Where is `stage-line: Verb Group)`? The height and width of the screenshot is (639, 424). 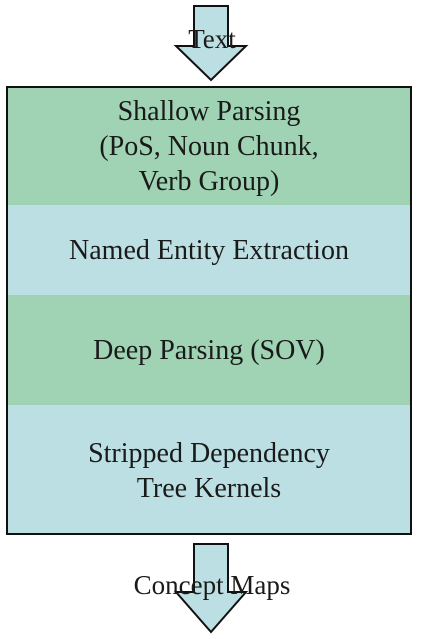 stage-line: Verb Group) is located at coordinates (209, 181).